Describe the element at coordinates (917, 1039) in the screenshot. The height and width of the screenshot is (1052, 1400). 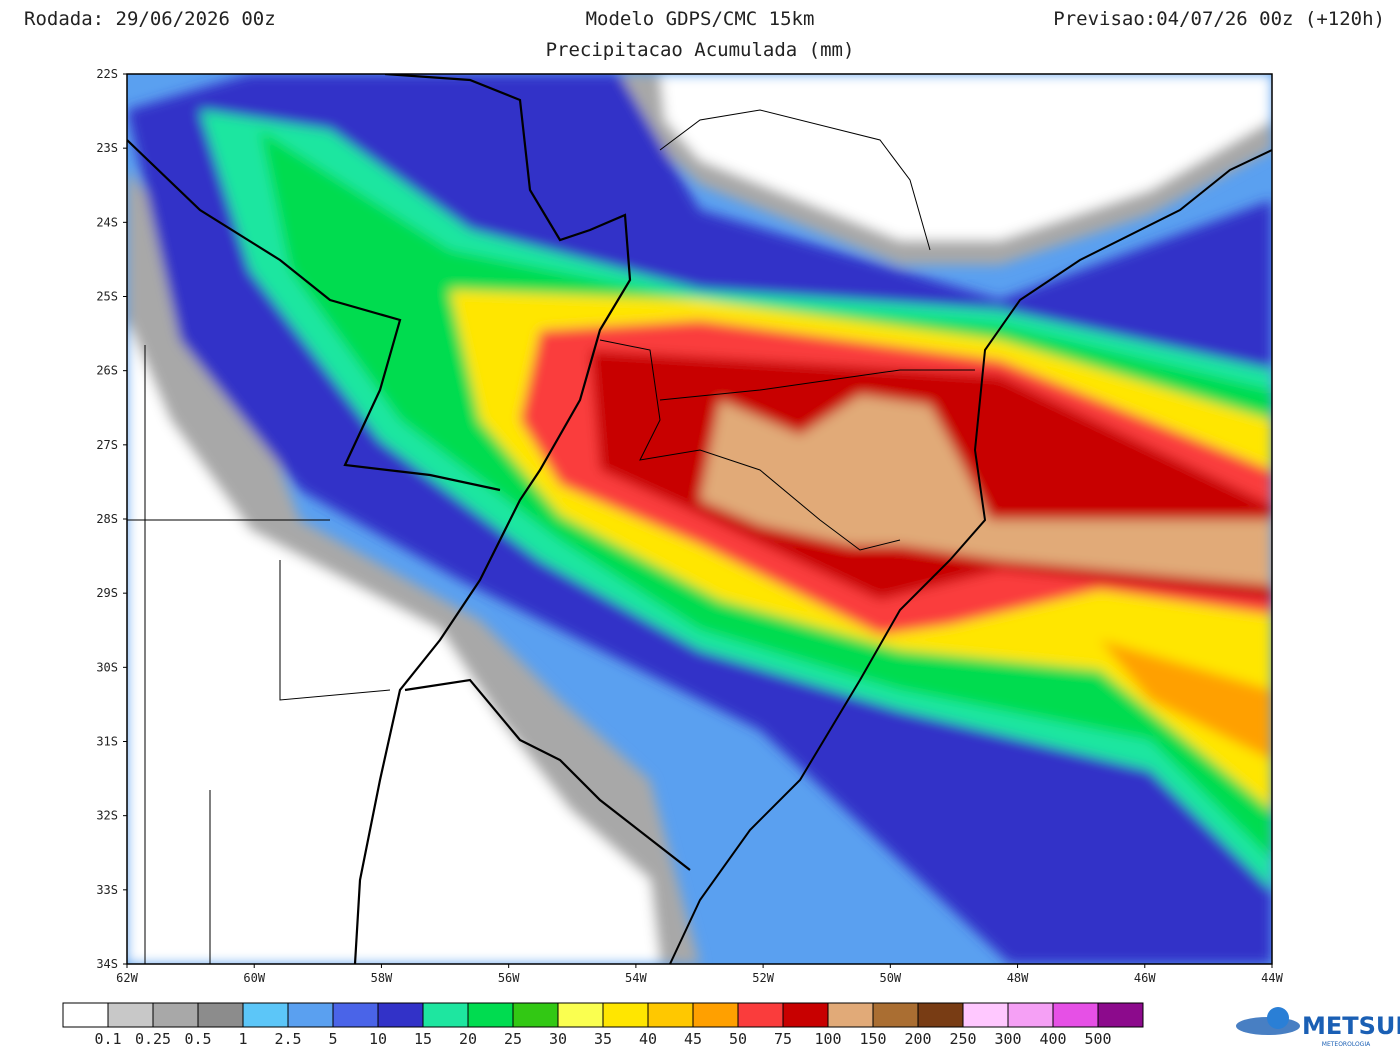
I see `colorbar-label: 200` at that location.